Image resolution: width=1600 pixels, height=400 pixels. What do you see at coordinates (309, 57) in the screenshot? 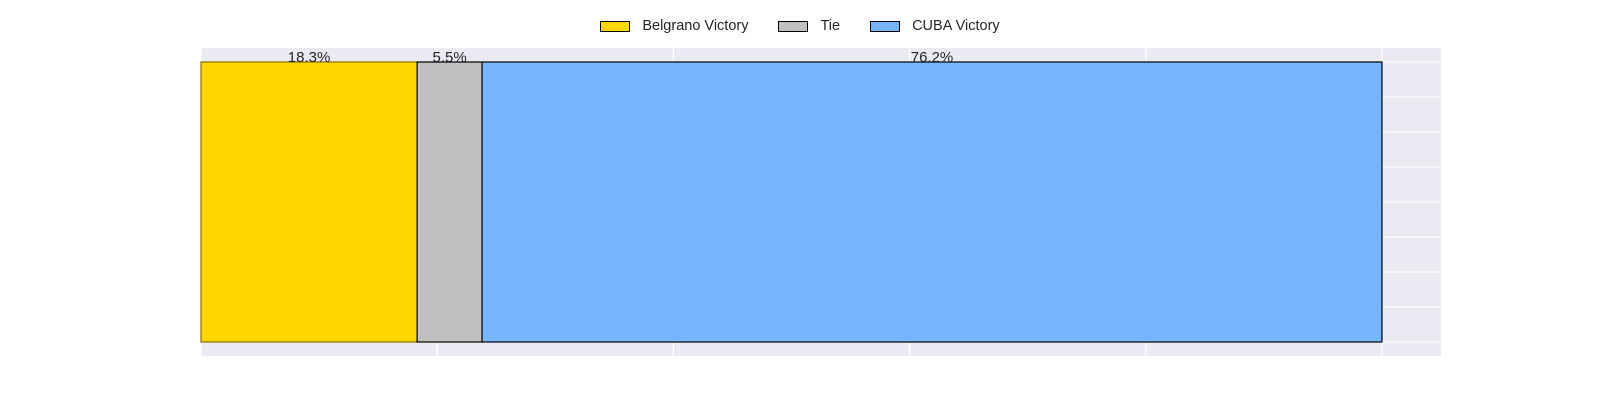
I see `data-label-belgrano-victory: 18.3%` at bounding box center [309, 57].